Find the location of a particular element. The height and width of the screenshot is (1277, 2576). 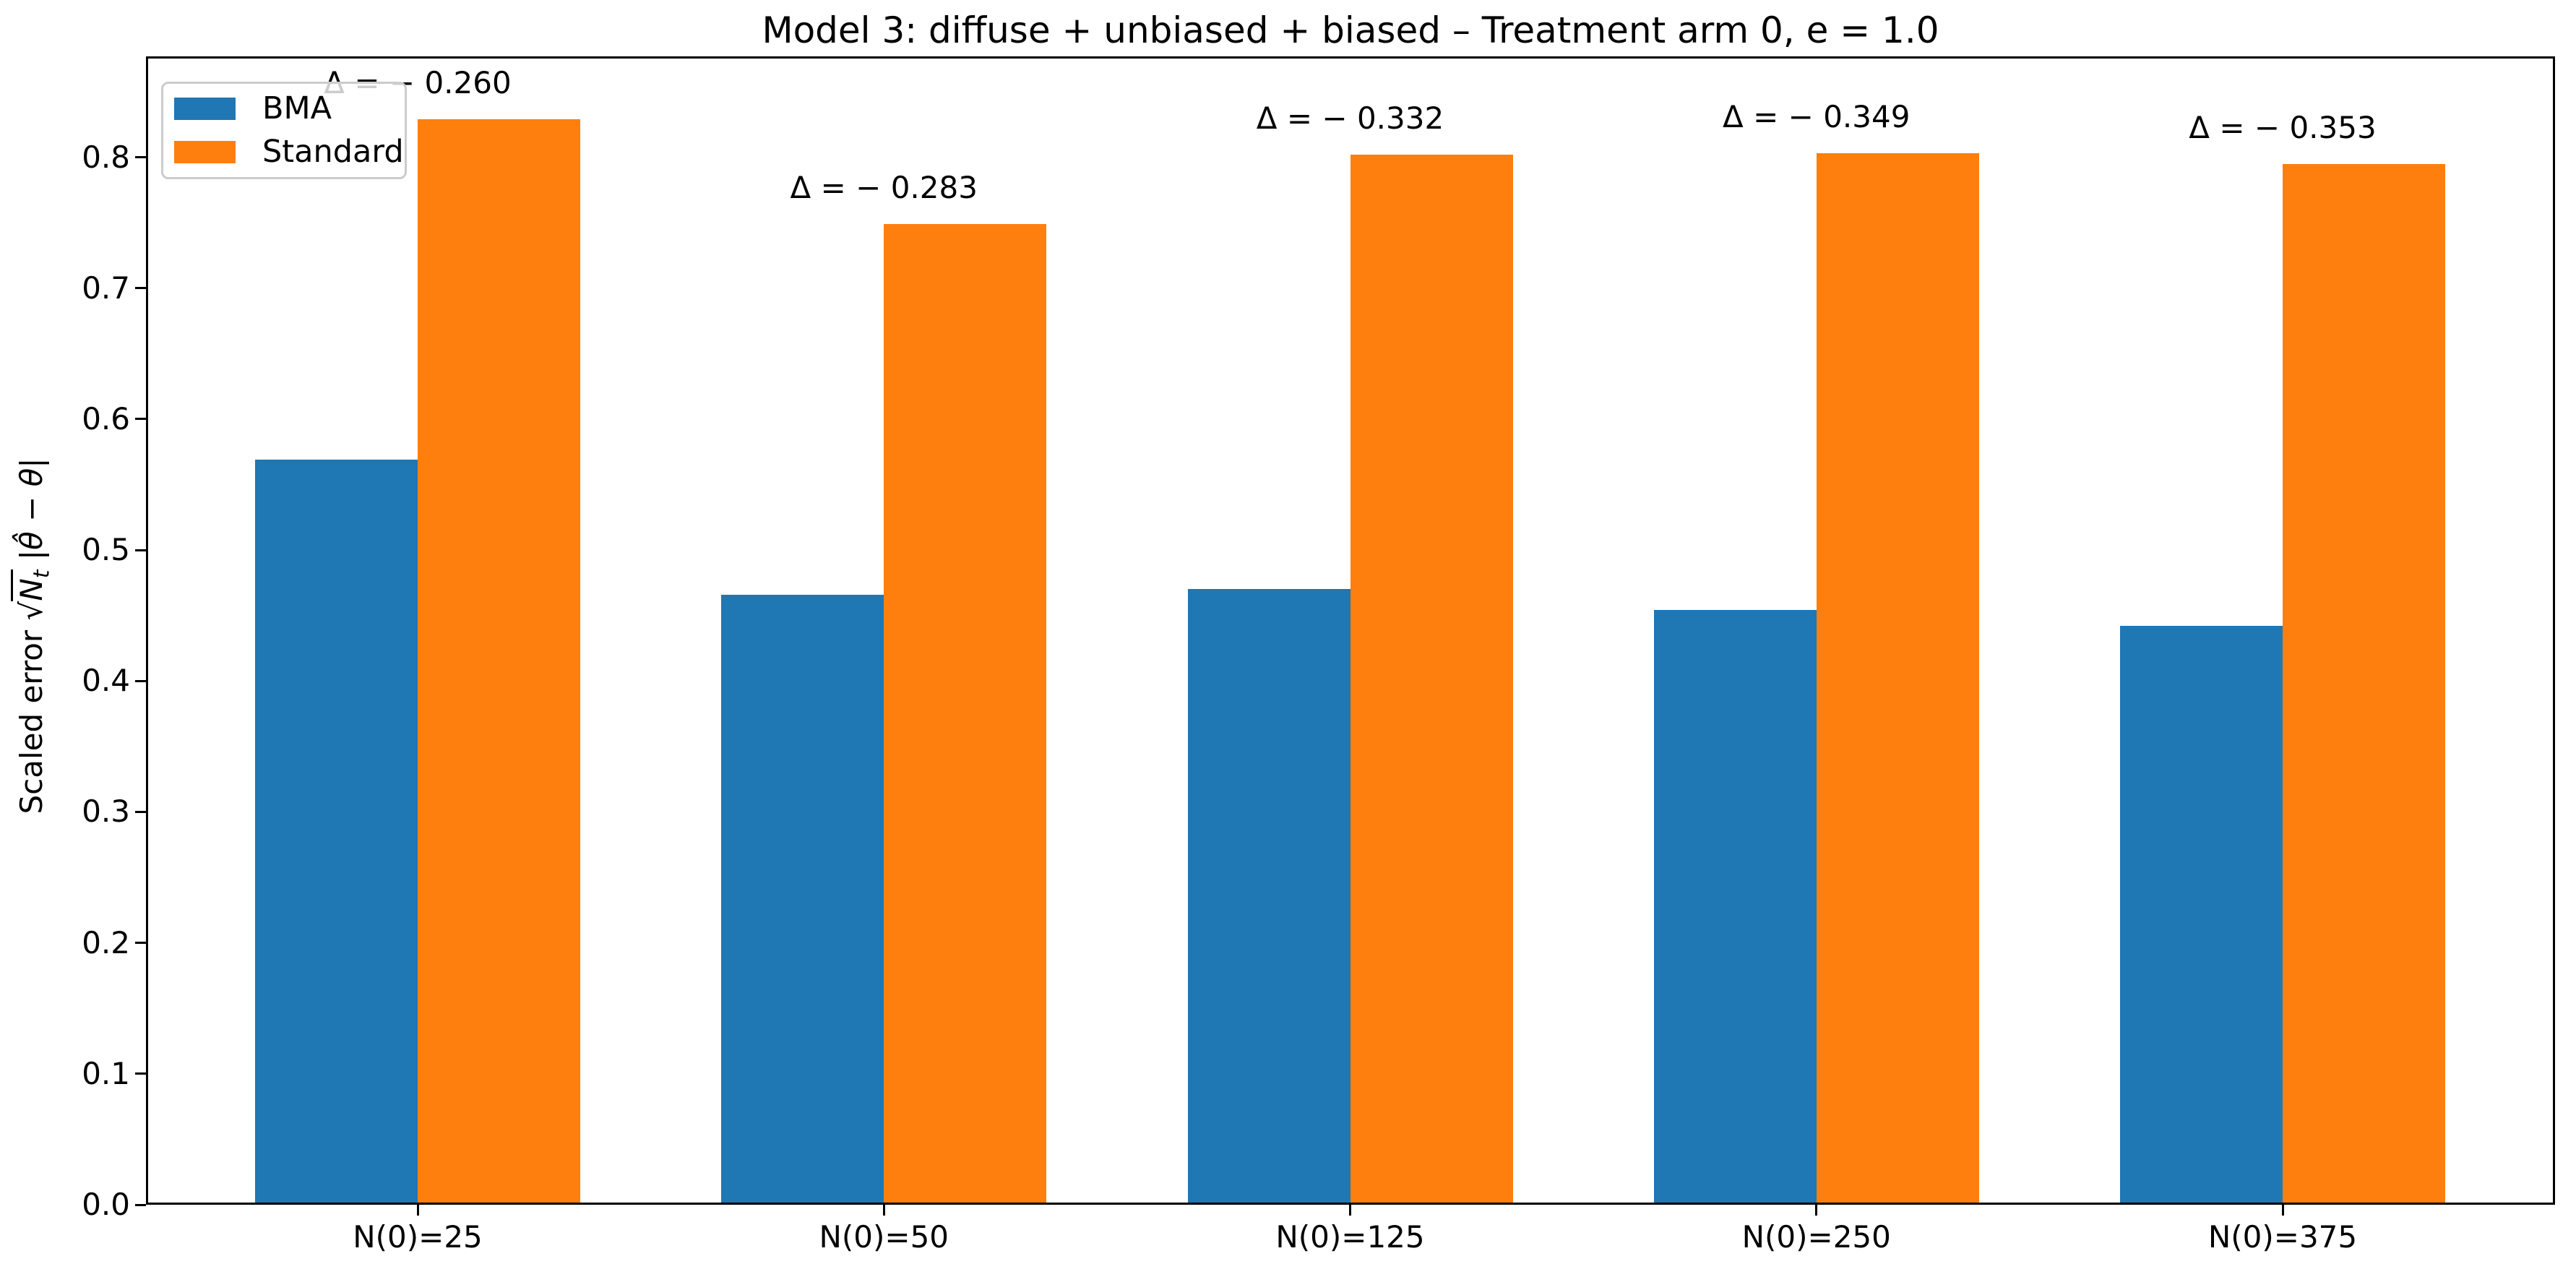

sqrt-radical-glyph: √ is located at coordinates (31, 611).